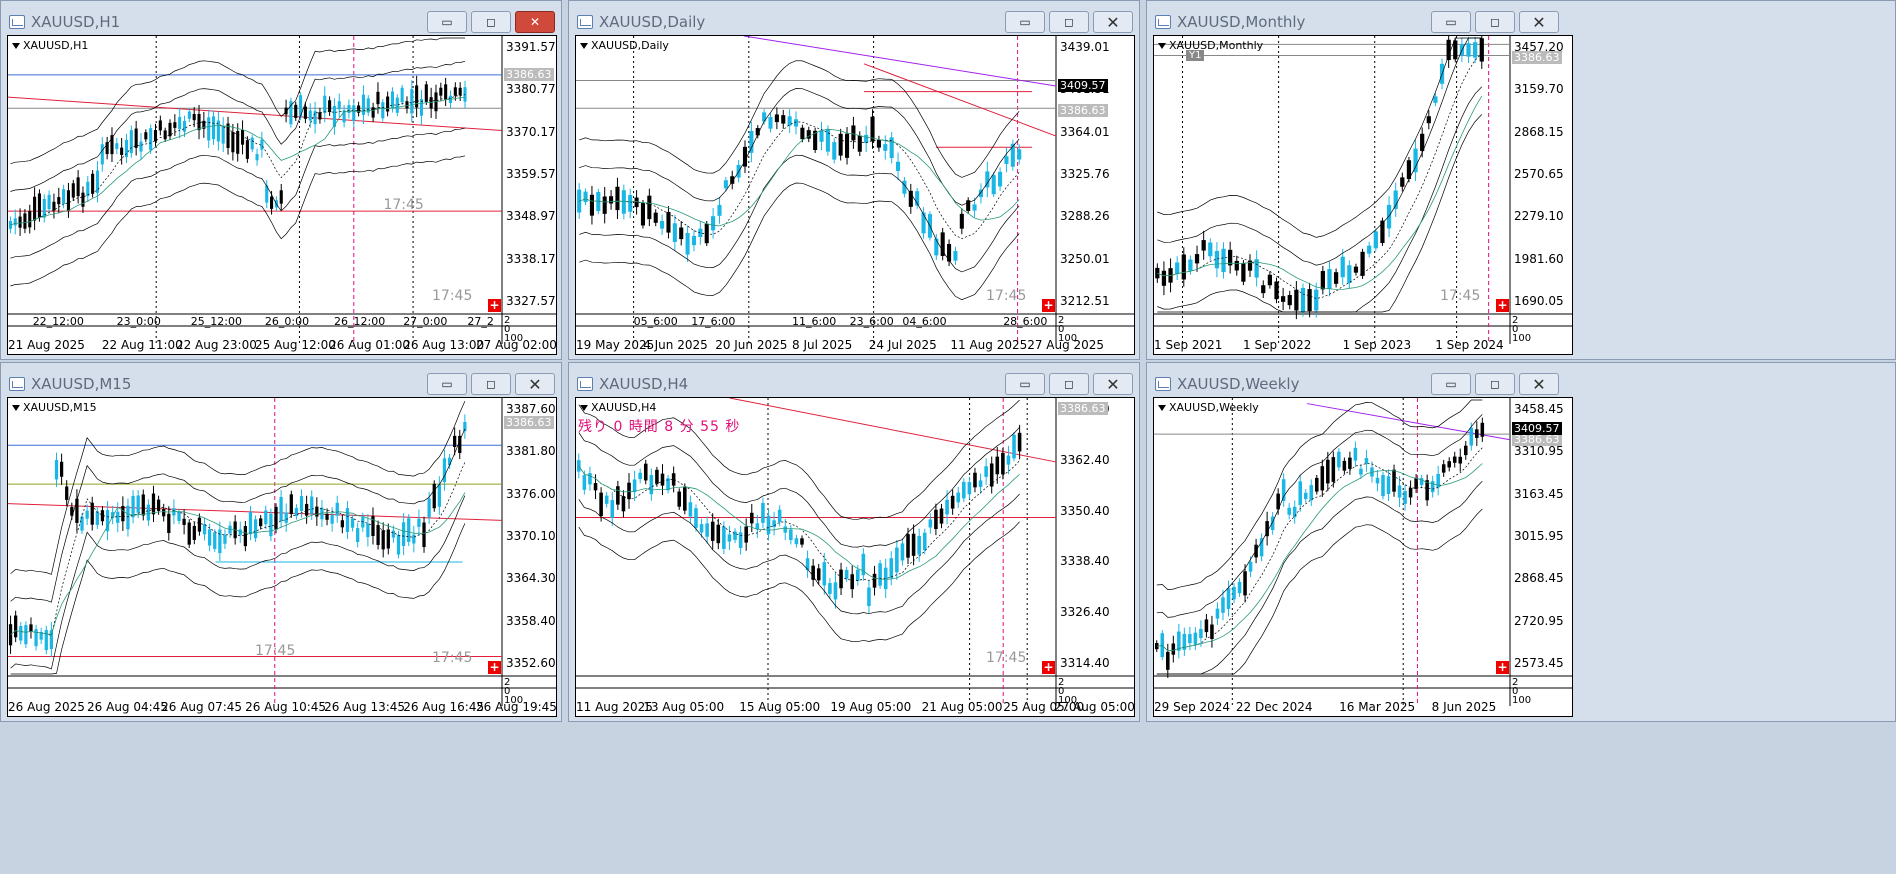  Describe the element at coordinates (480, 321) in the screenshot. I see `time-marker-label: 27_2` at that location.